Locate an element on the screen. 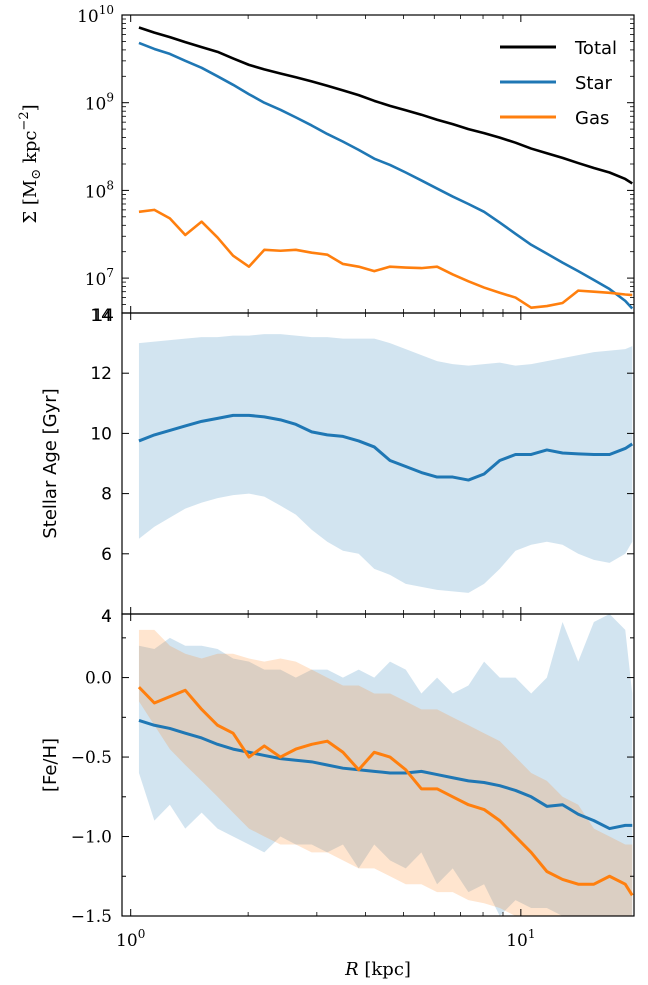 This screenshot has width=648, height=985. y-tick-label: 10 is located at coordinates (101, 434).